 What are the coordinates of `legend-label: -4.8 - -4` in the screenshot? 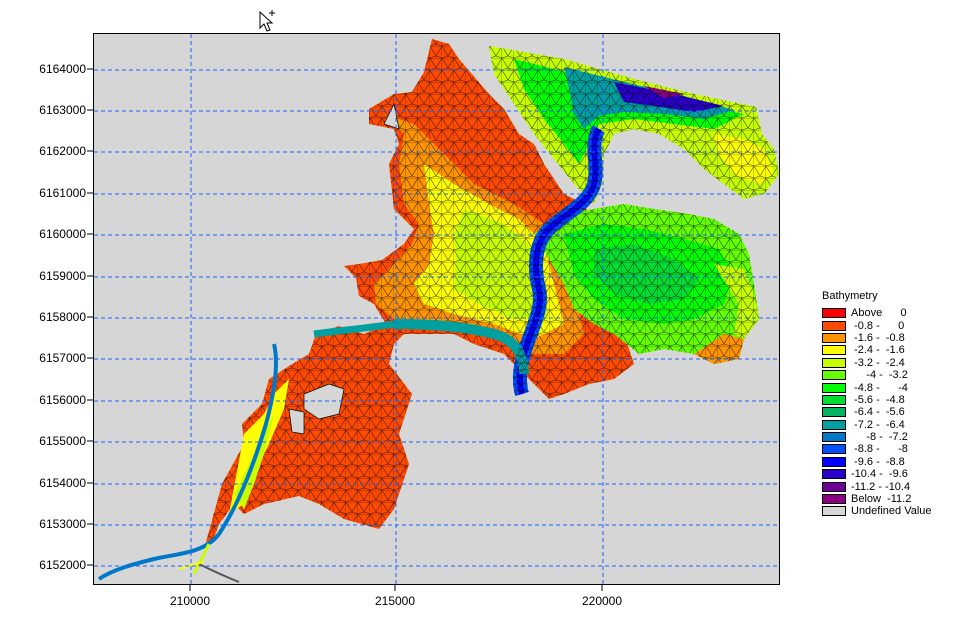 It's located at (879, 387).